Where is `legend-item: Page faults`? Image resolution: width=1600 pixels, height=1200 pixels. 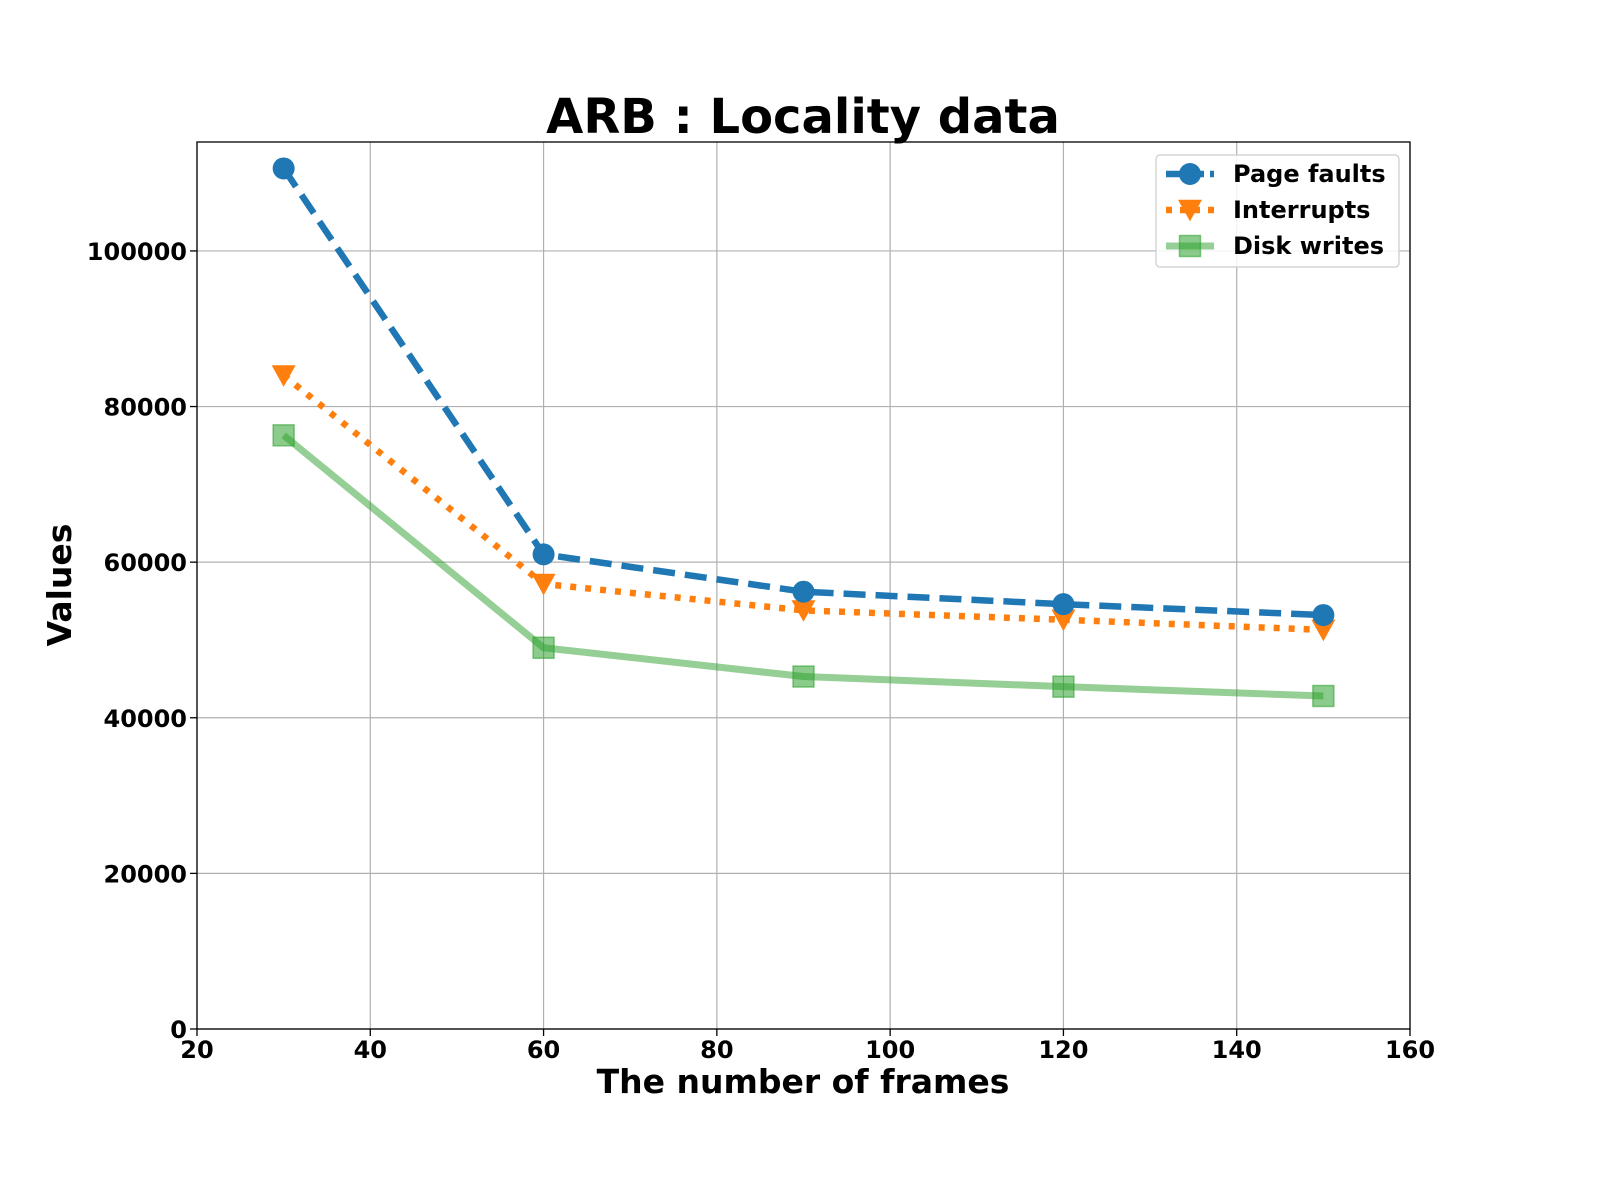 legend-item: Page faults is located at coordinates (1276, 174).